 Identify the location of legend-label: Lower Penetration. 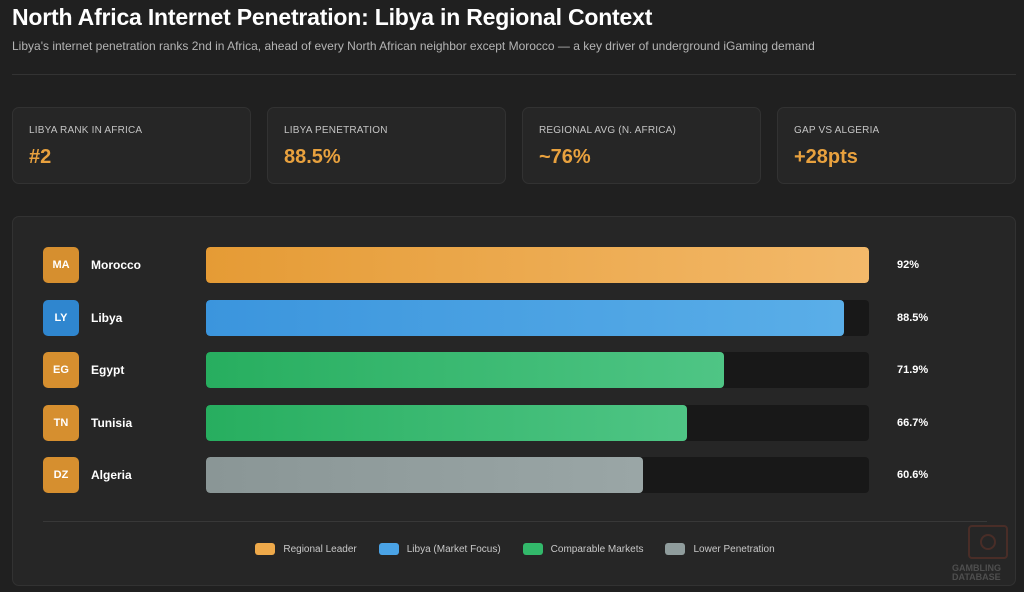
(734, 549).